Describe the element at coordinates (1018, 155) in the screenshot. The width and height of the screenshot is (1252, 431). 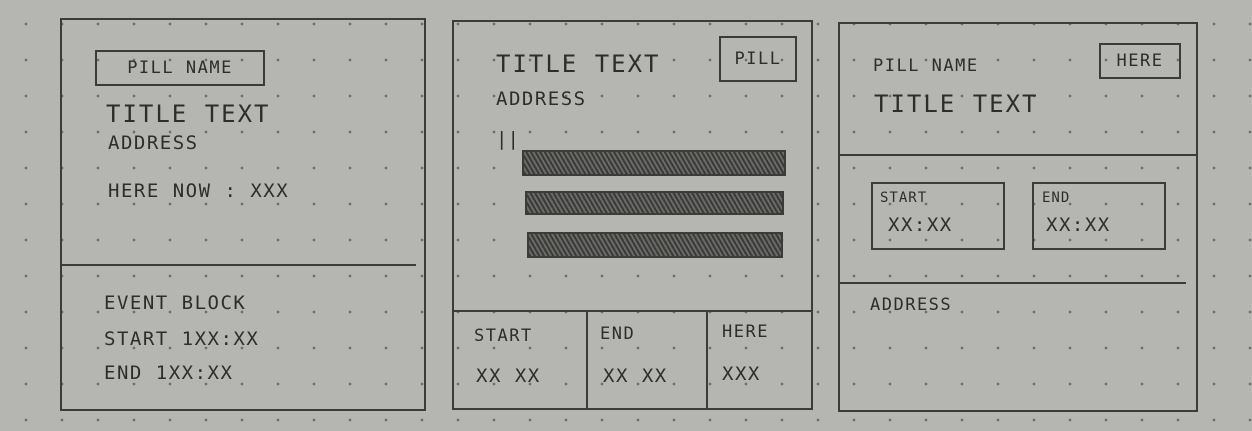
I see `card3-divider-top` at that location.